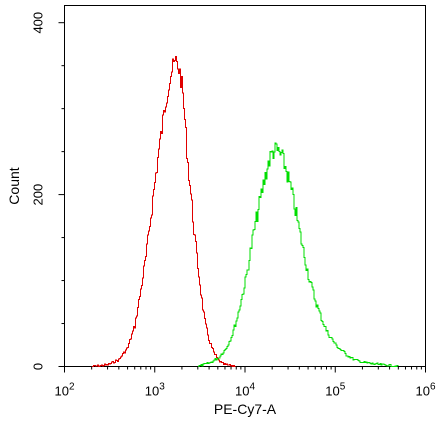 The width and height of the screenshot is (441, 425). I want to click on x-tick-label: 10⁴, so click(245, 390).